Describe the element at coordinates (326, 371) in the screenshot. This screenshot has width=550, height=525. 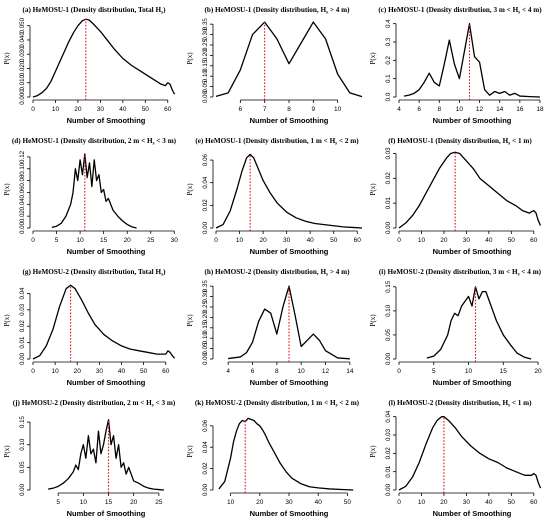
I see `x-tick-label: 12` at that location.